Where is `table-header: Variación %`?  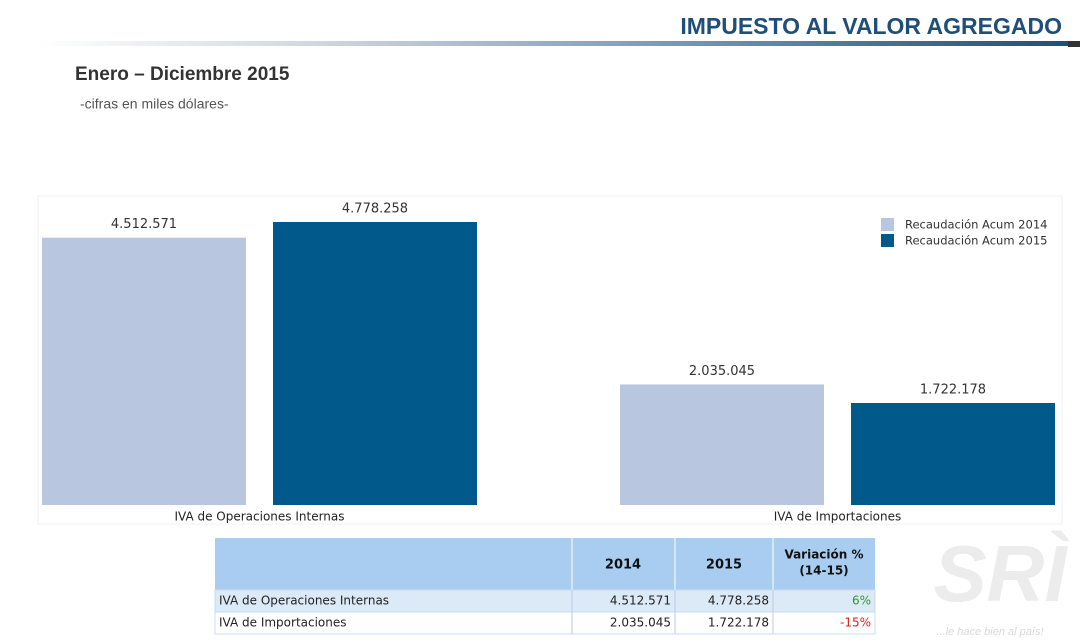 table-header: Variación % is located at coordinates (823, 555).